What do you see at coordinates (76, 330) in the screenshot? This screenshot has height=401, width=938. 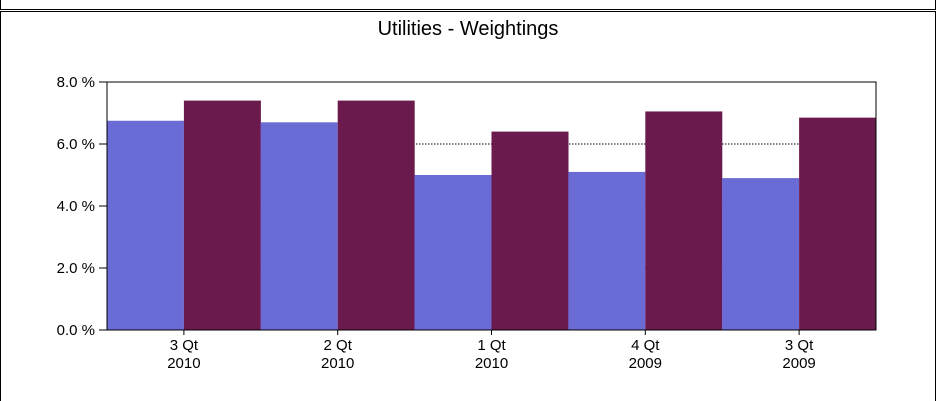 I see `y-tick-label: 0.0 %` at bounding box center [76, 330].